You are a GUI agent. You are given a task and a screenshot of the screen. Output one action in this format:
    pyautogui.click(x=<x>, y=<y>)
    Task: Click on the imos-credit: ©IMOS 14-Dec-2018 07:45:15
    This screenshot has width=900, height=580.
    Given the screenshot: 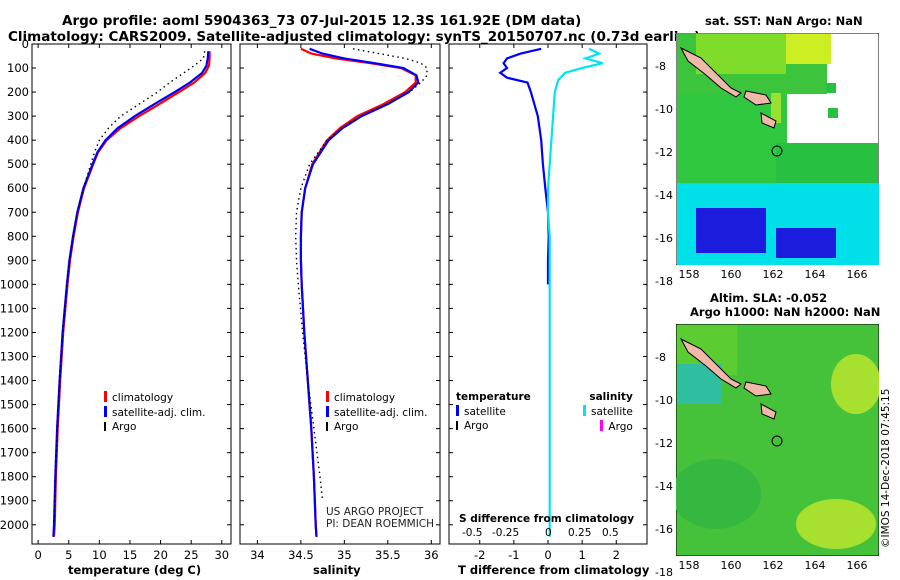 What is the action you would take?
    pyautogui.click(x=886, y=468)
    